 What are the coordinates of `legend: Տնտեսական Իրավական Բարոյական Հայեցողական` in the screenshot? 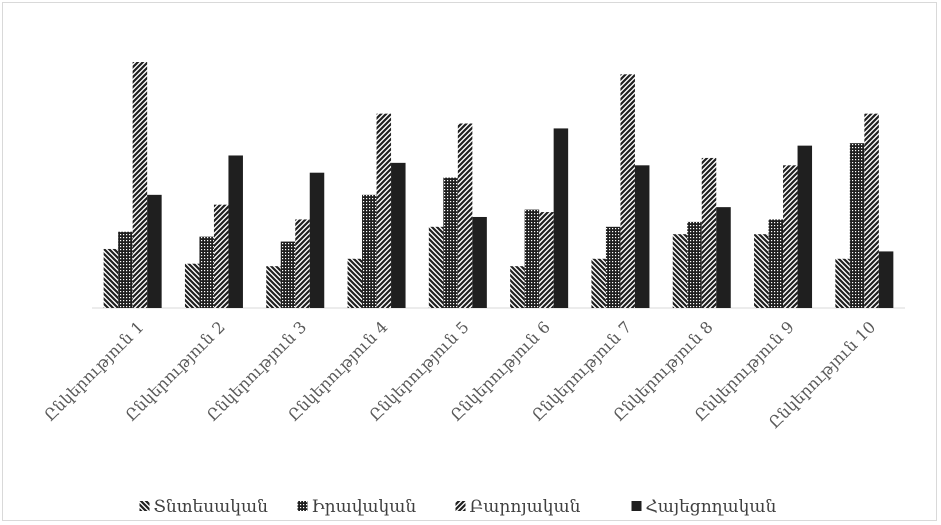 It's located at (458, 507).